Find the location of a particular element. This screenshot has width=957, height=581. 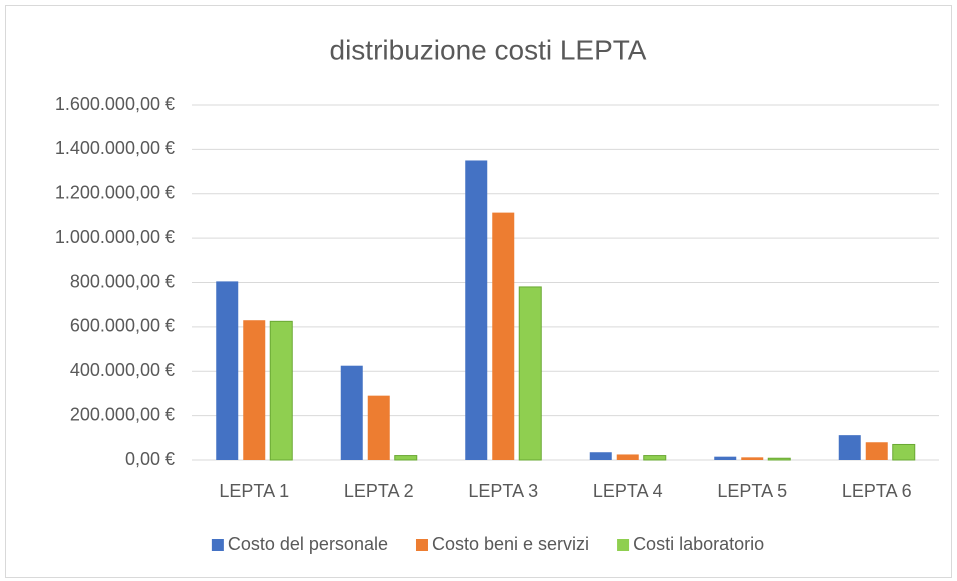

y-tick-label: 1.600.000,00 € is located at coordinates (115, 104).